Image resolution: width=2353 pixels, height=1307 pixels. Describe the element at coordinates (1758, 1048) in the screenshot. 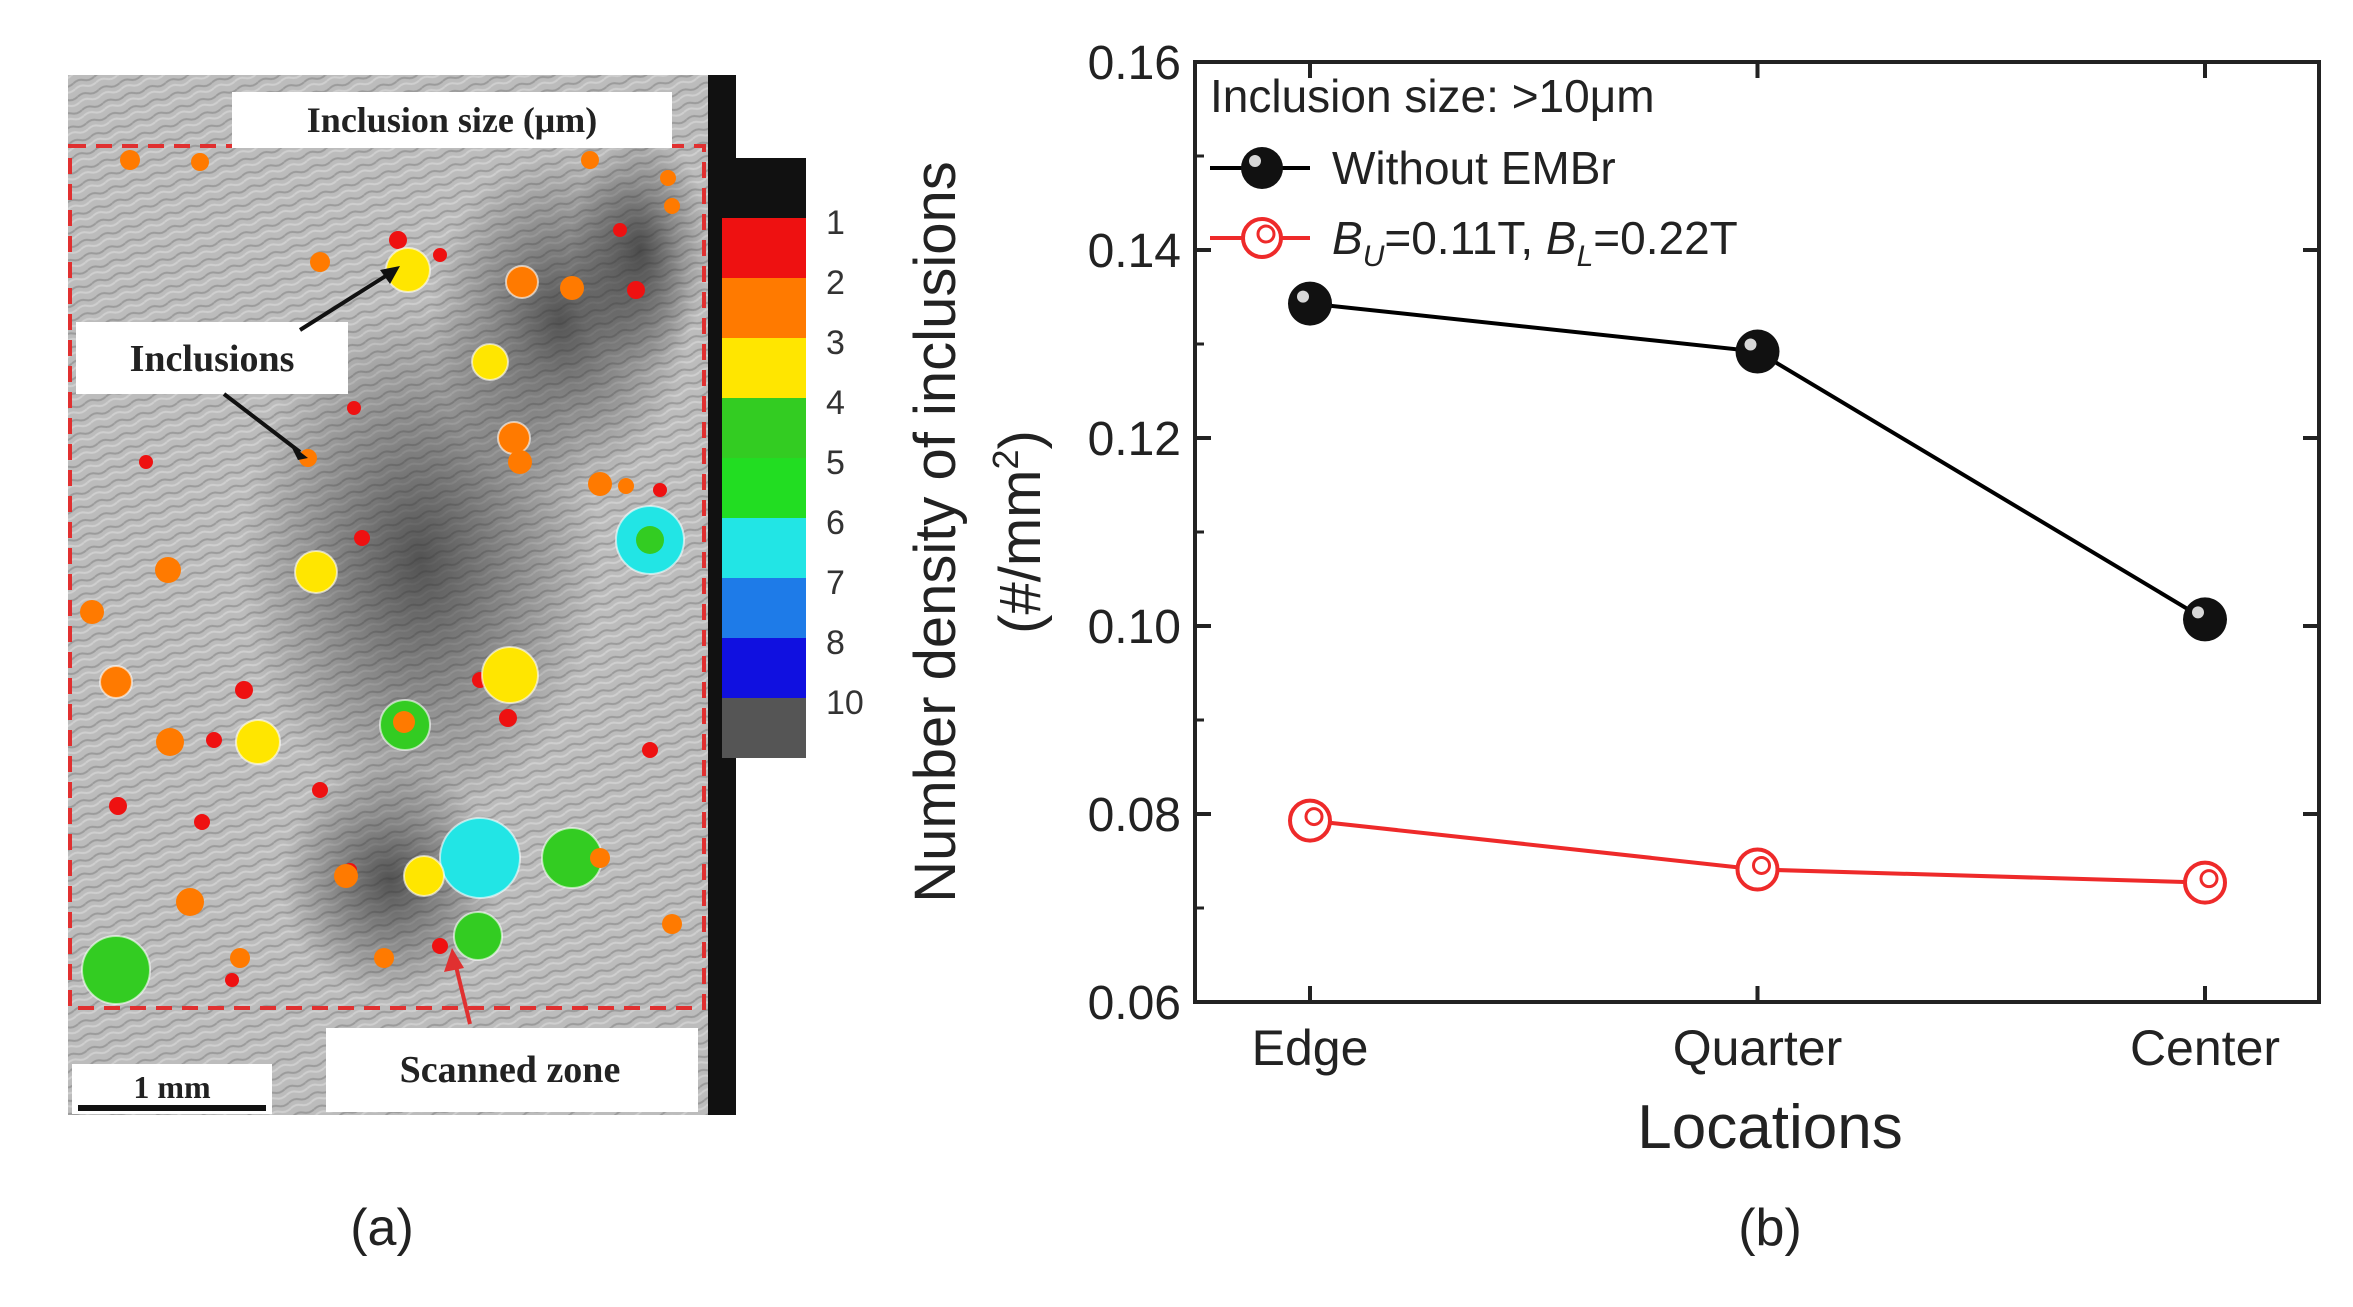

I see `x-tick-label: Quarter` at that location.